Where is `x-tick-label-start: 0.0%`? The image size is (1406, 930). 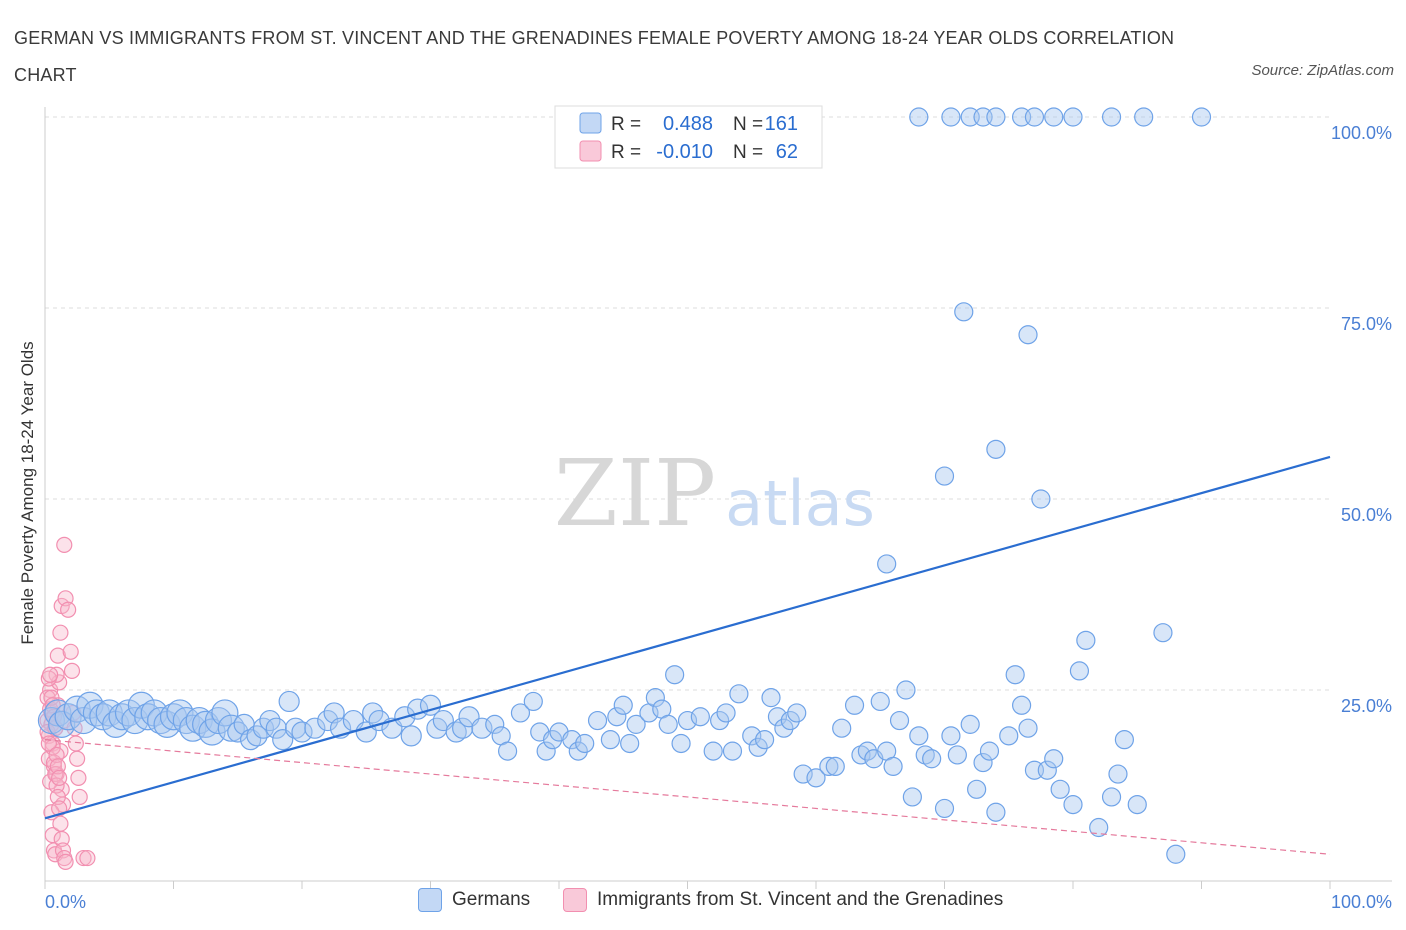 x-tick-label-start: 0.0% is located at coordinates (65, 902).